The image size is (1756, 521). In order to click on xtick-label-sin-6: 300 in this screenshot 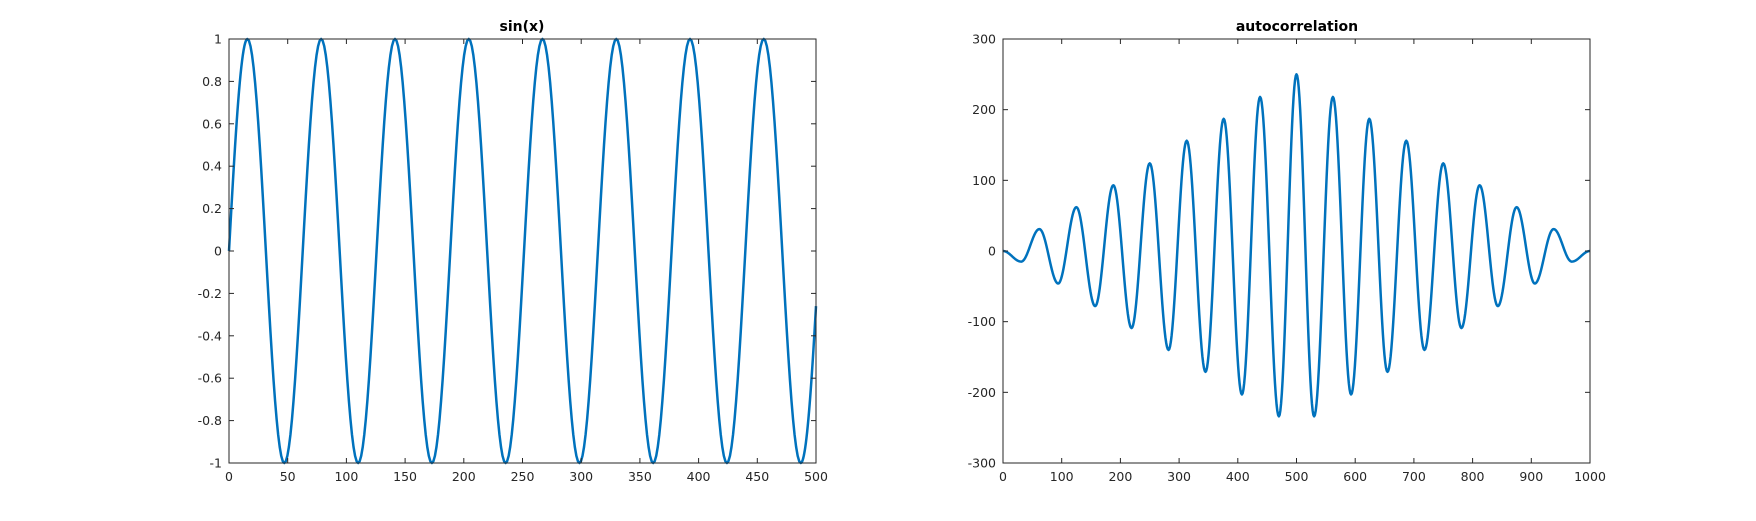, I will do `click(581, 476)`.